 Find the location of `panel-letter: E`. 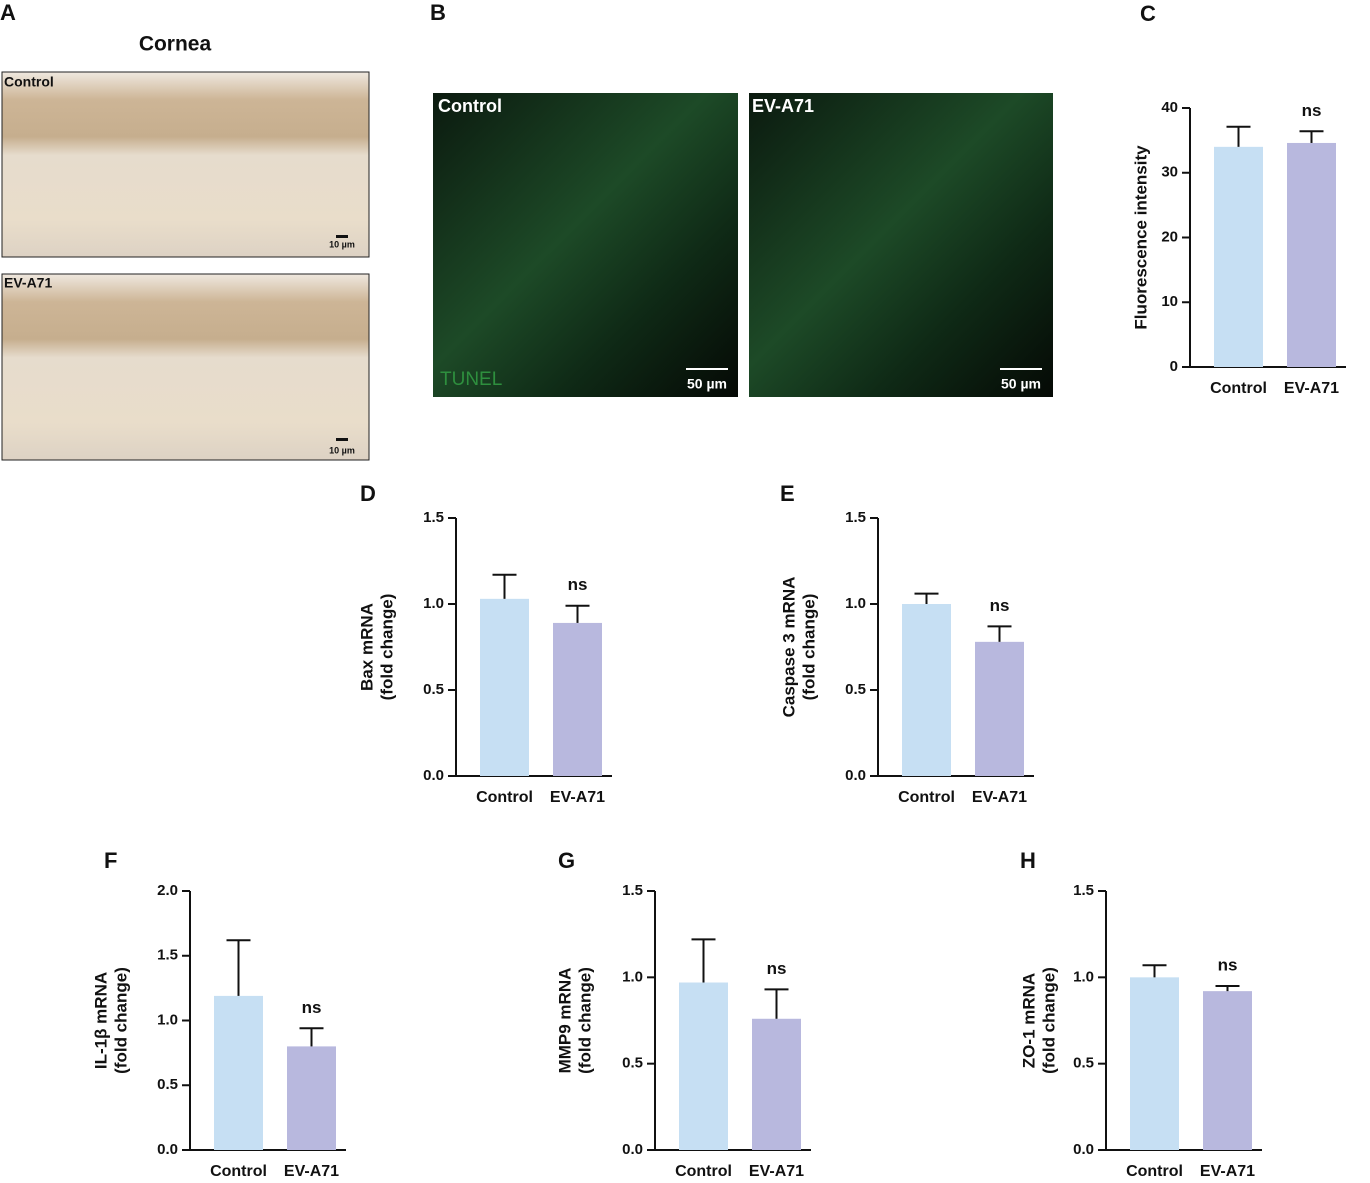

panel-letter: E is located at coordinates (787, 493).